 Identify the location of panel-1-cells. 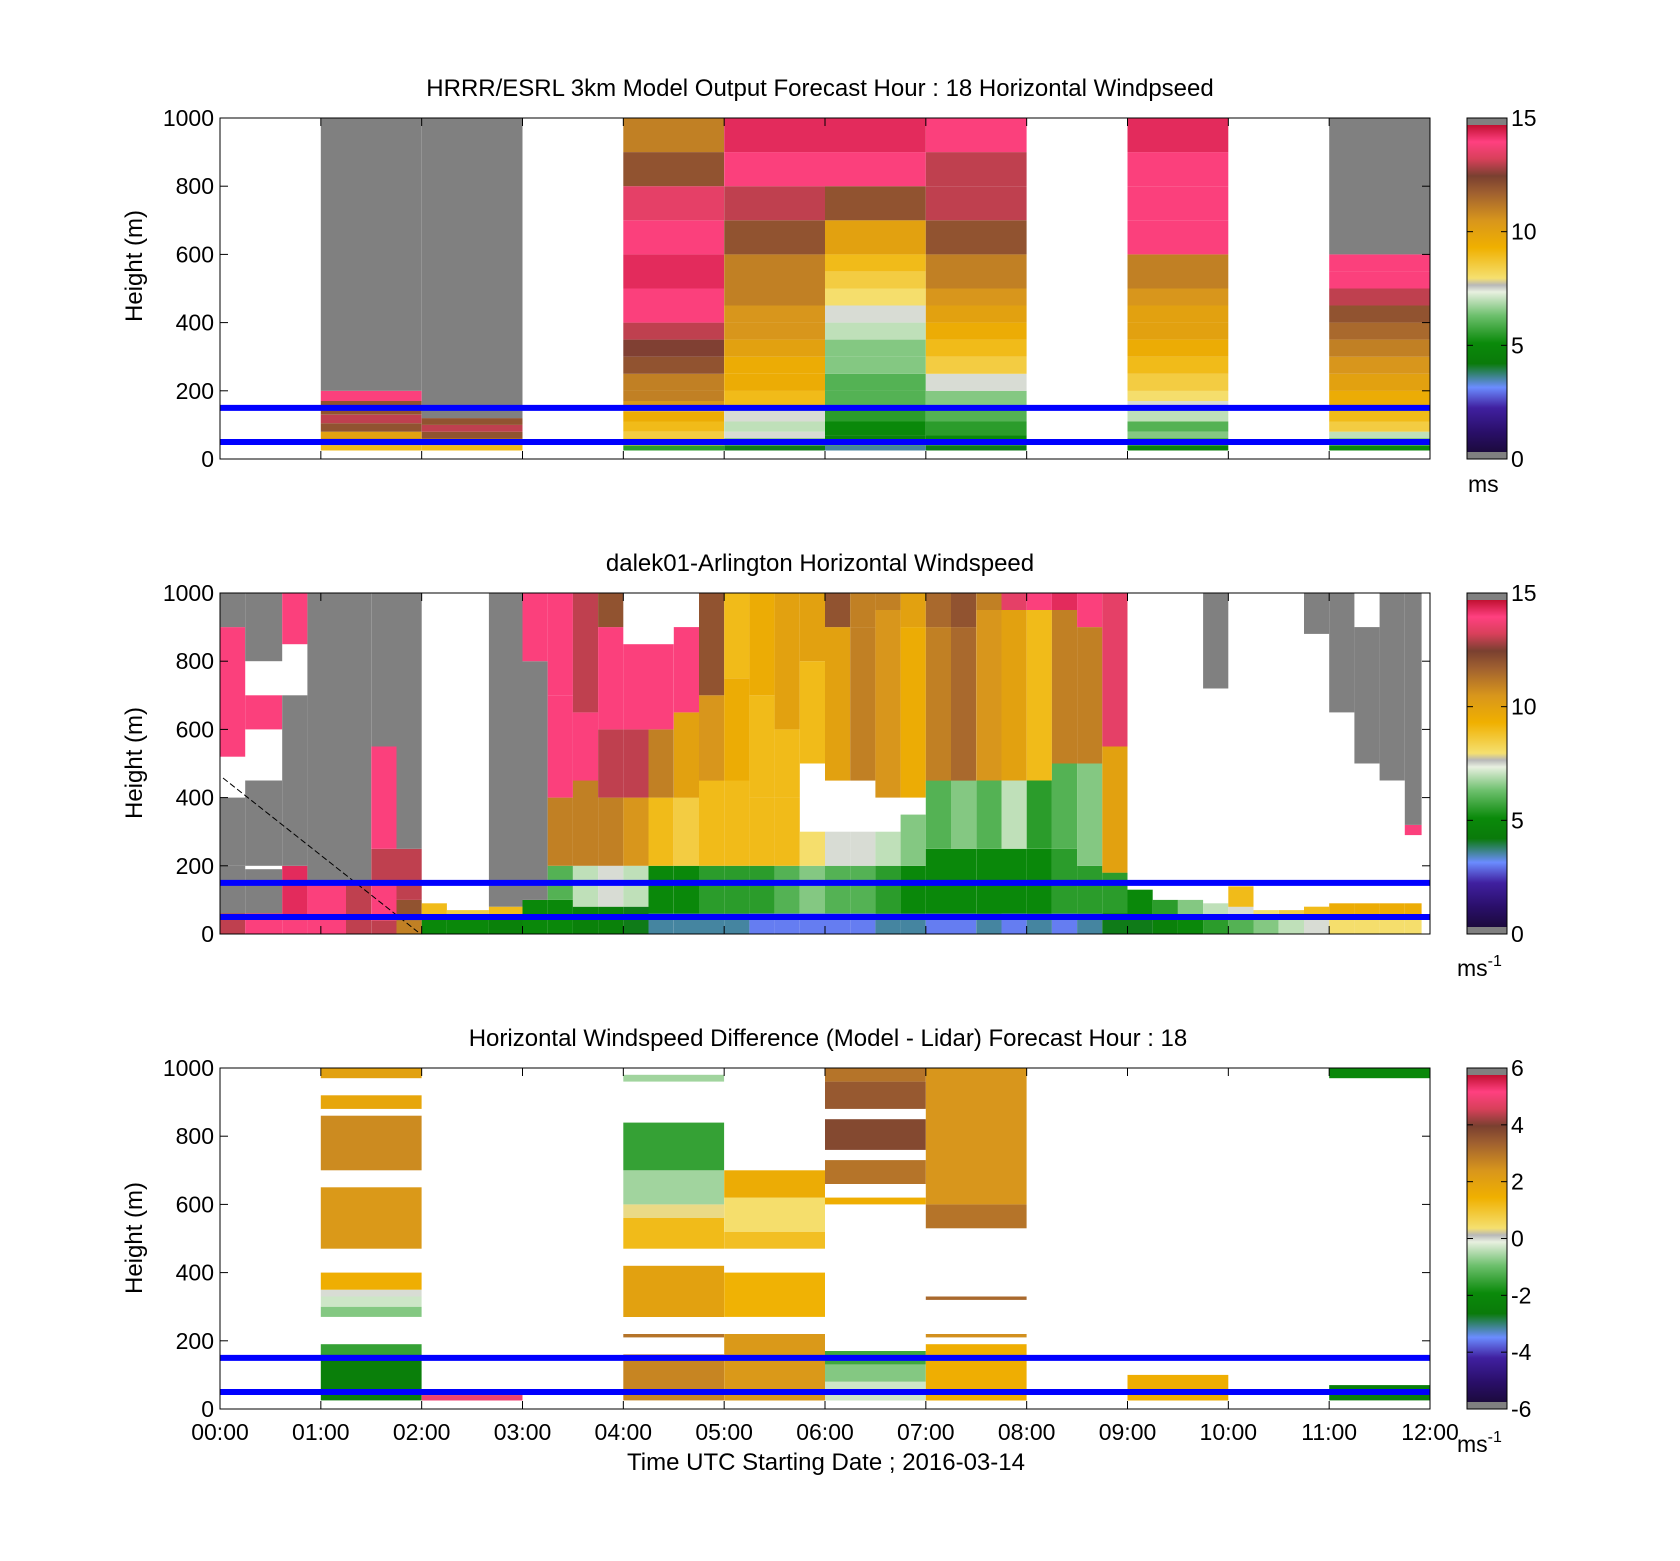
(875, 284).